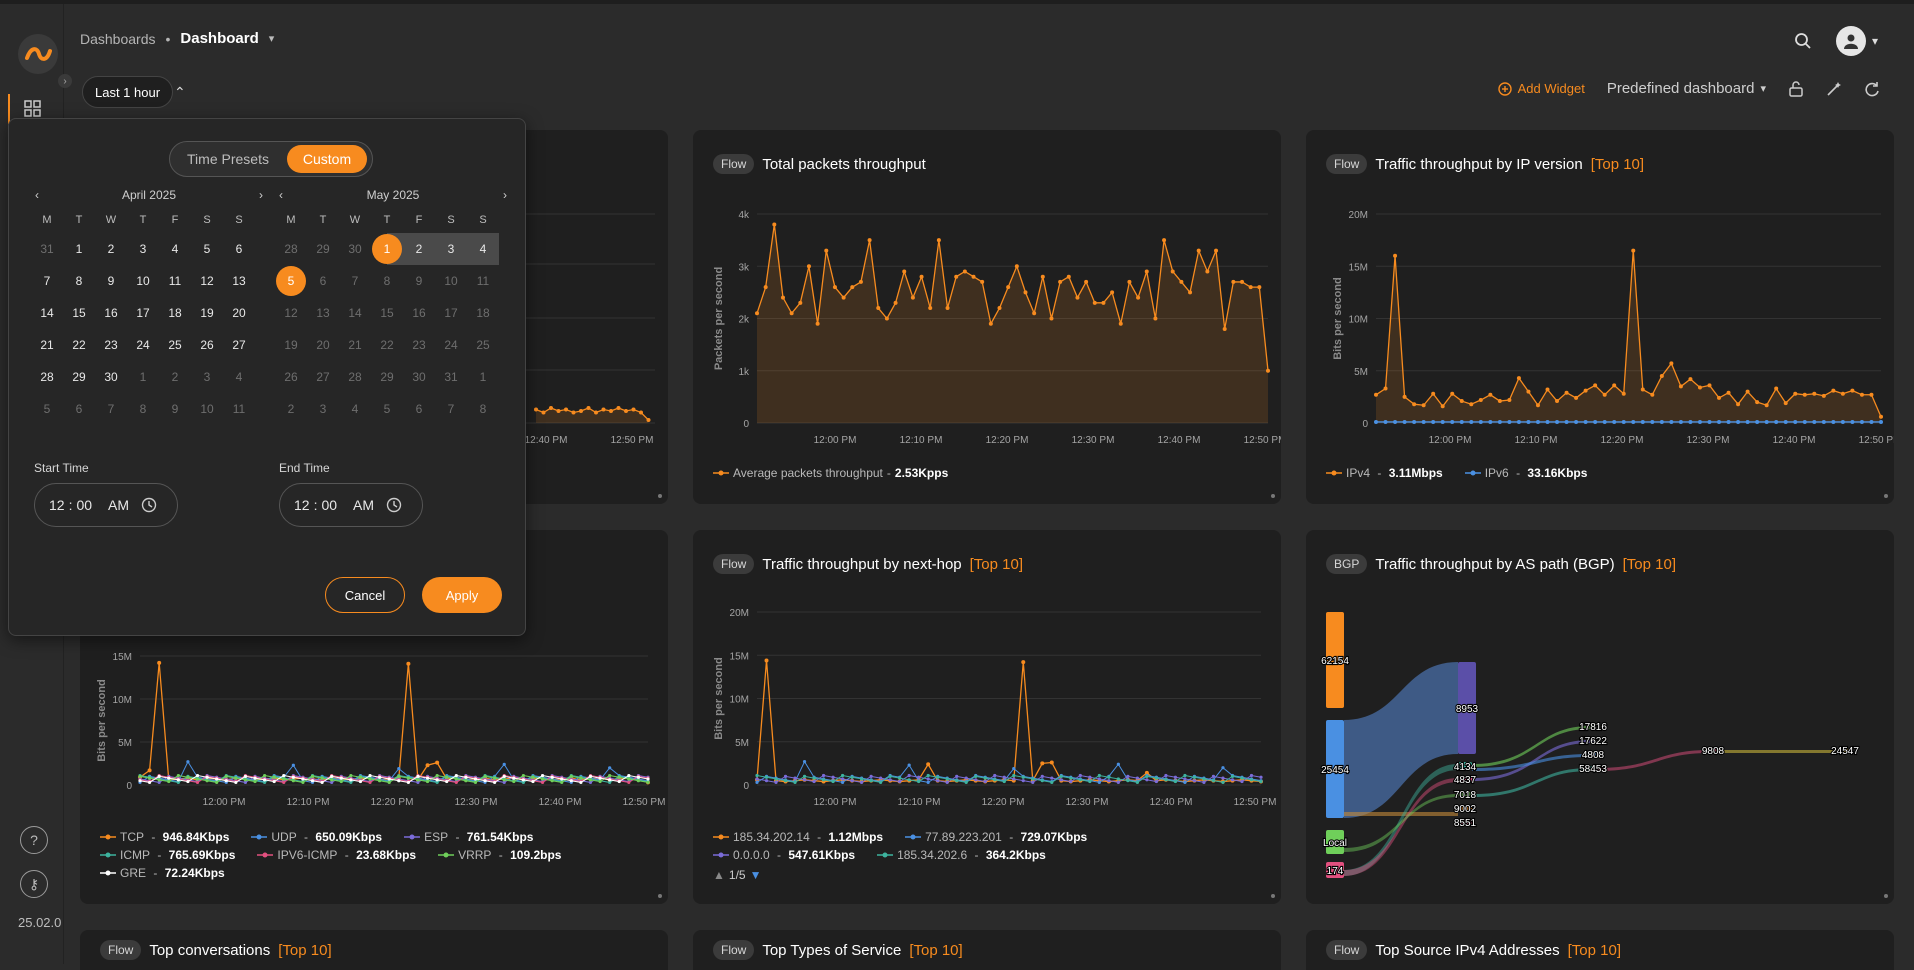 The width and height of the screenshot is (1914, 970). I want to click on calendar-day: 16, so click(111, 313).